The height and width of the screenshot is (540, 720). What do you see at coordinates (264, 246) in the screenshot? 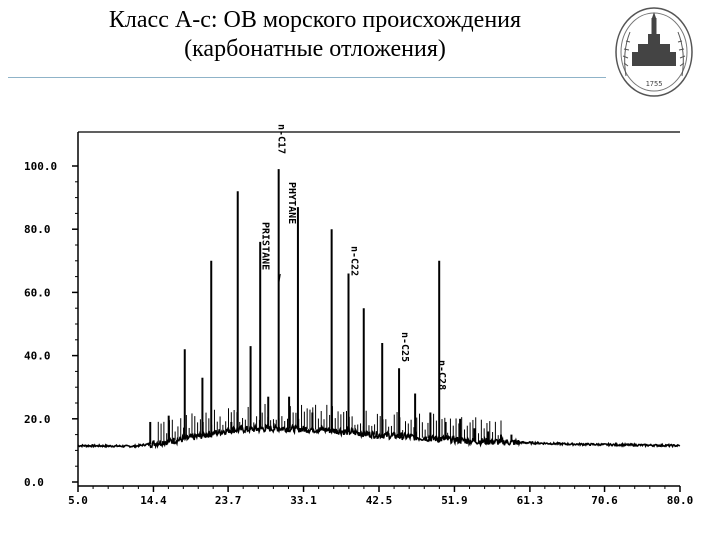
I see `peak-label: PRISTANE` at bounding box center [264, 246].